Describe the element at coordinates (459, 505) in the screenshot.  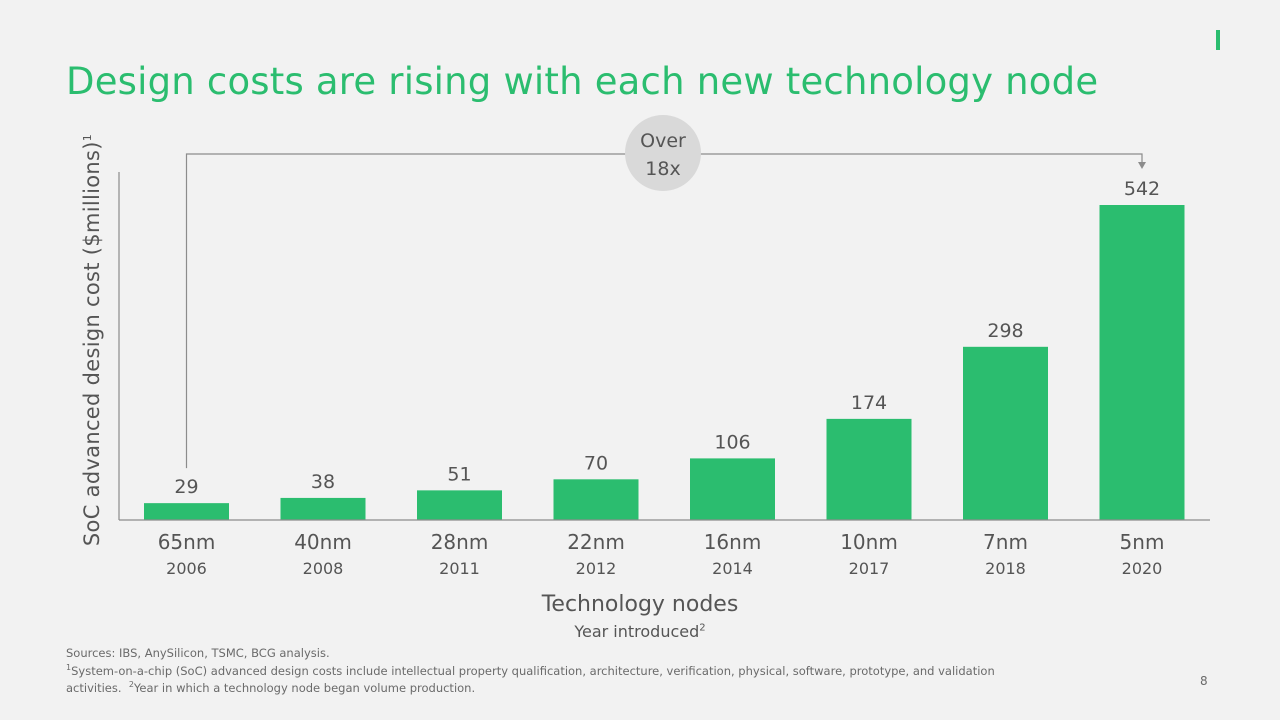
I see `bar-28nm` at that location.